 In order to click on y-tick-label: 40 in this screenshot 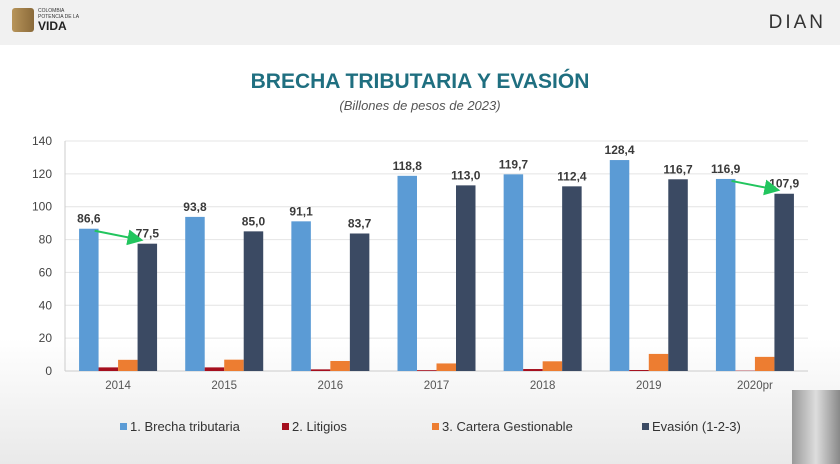, I will do `click(46, 305)`.